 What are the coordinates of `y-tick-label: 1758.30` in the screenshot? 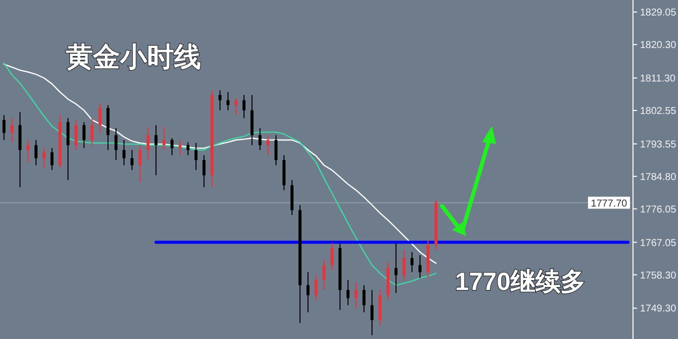 It's located at (658, 276).